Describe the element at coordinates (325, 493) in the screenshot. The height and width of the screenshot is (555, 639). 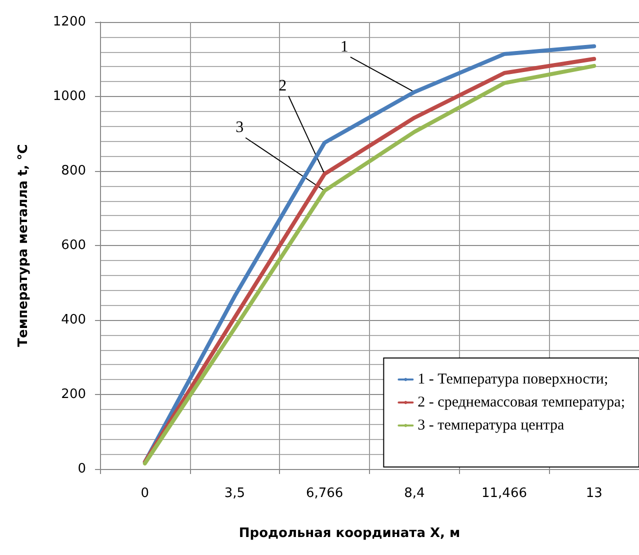
I see `x-tick-label: 6,766` at that location.